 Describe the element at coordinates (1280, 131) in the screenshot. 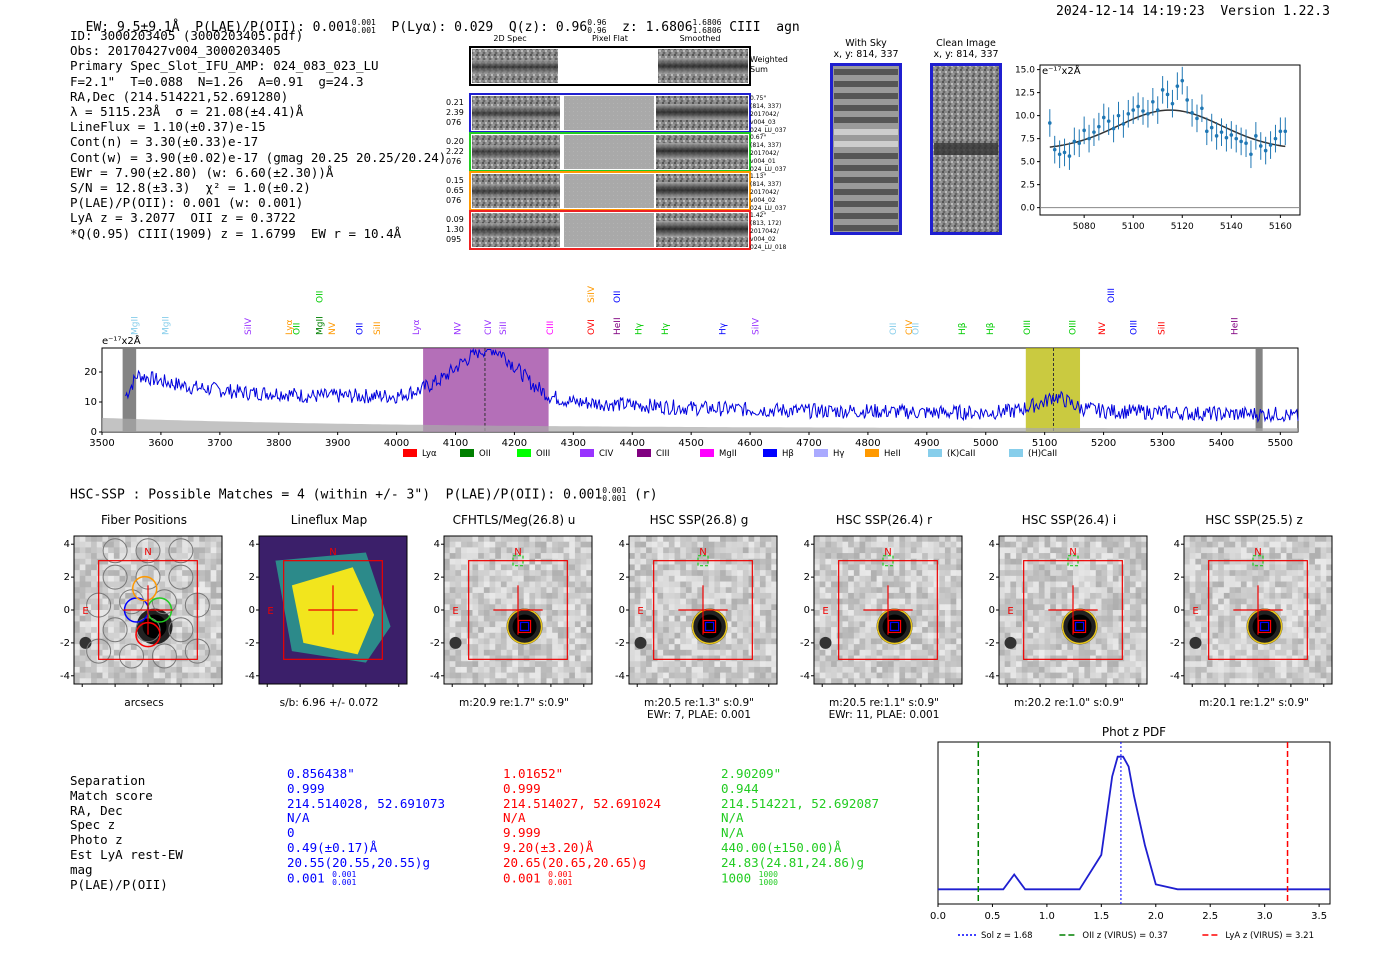

I see `zoom-point` at that location.